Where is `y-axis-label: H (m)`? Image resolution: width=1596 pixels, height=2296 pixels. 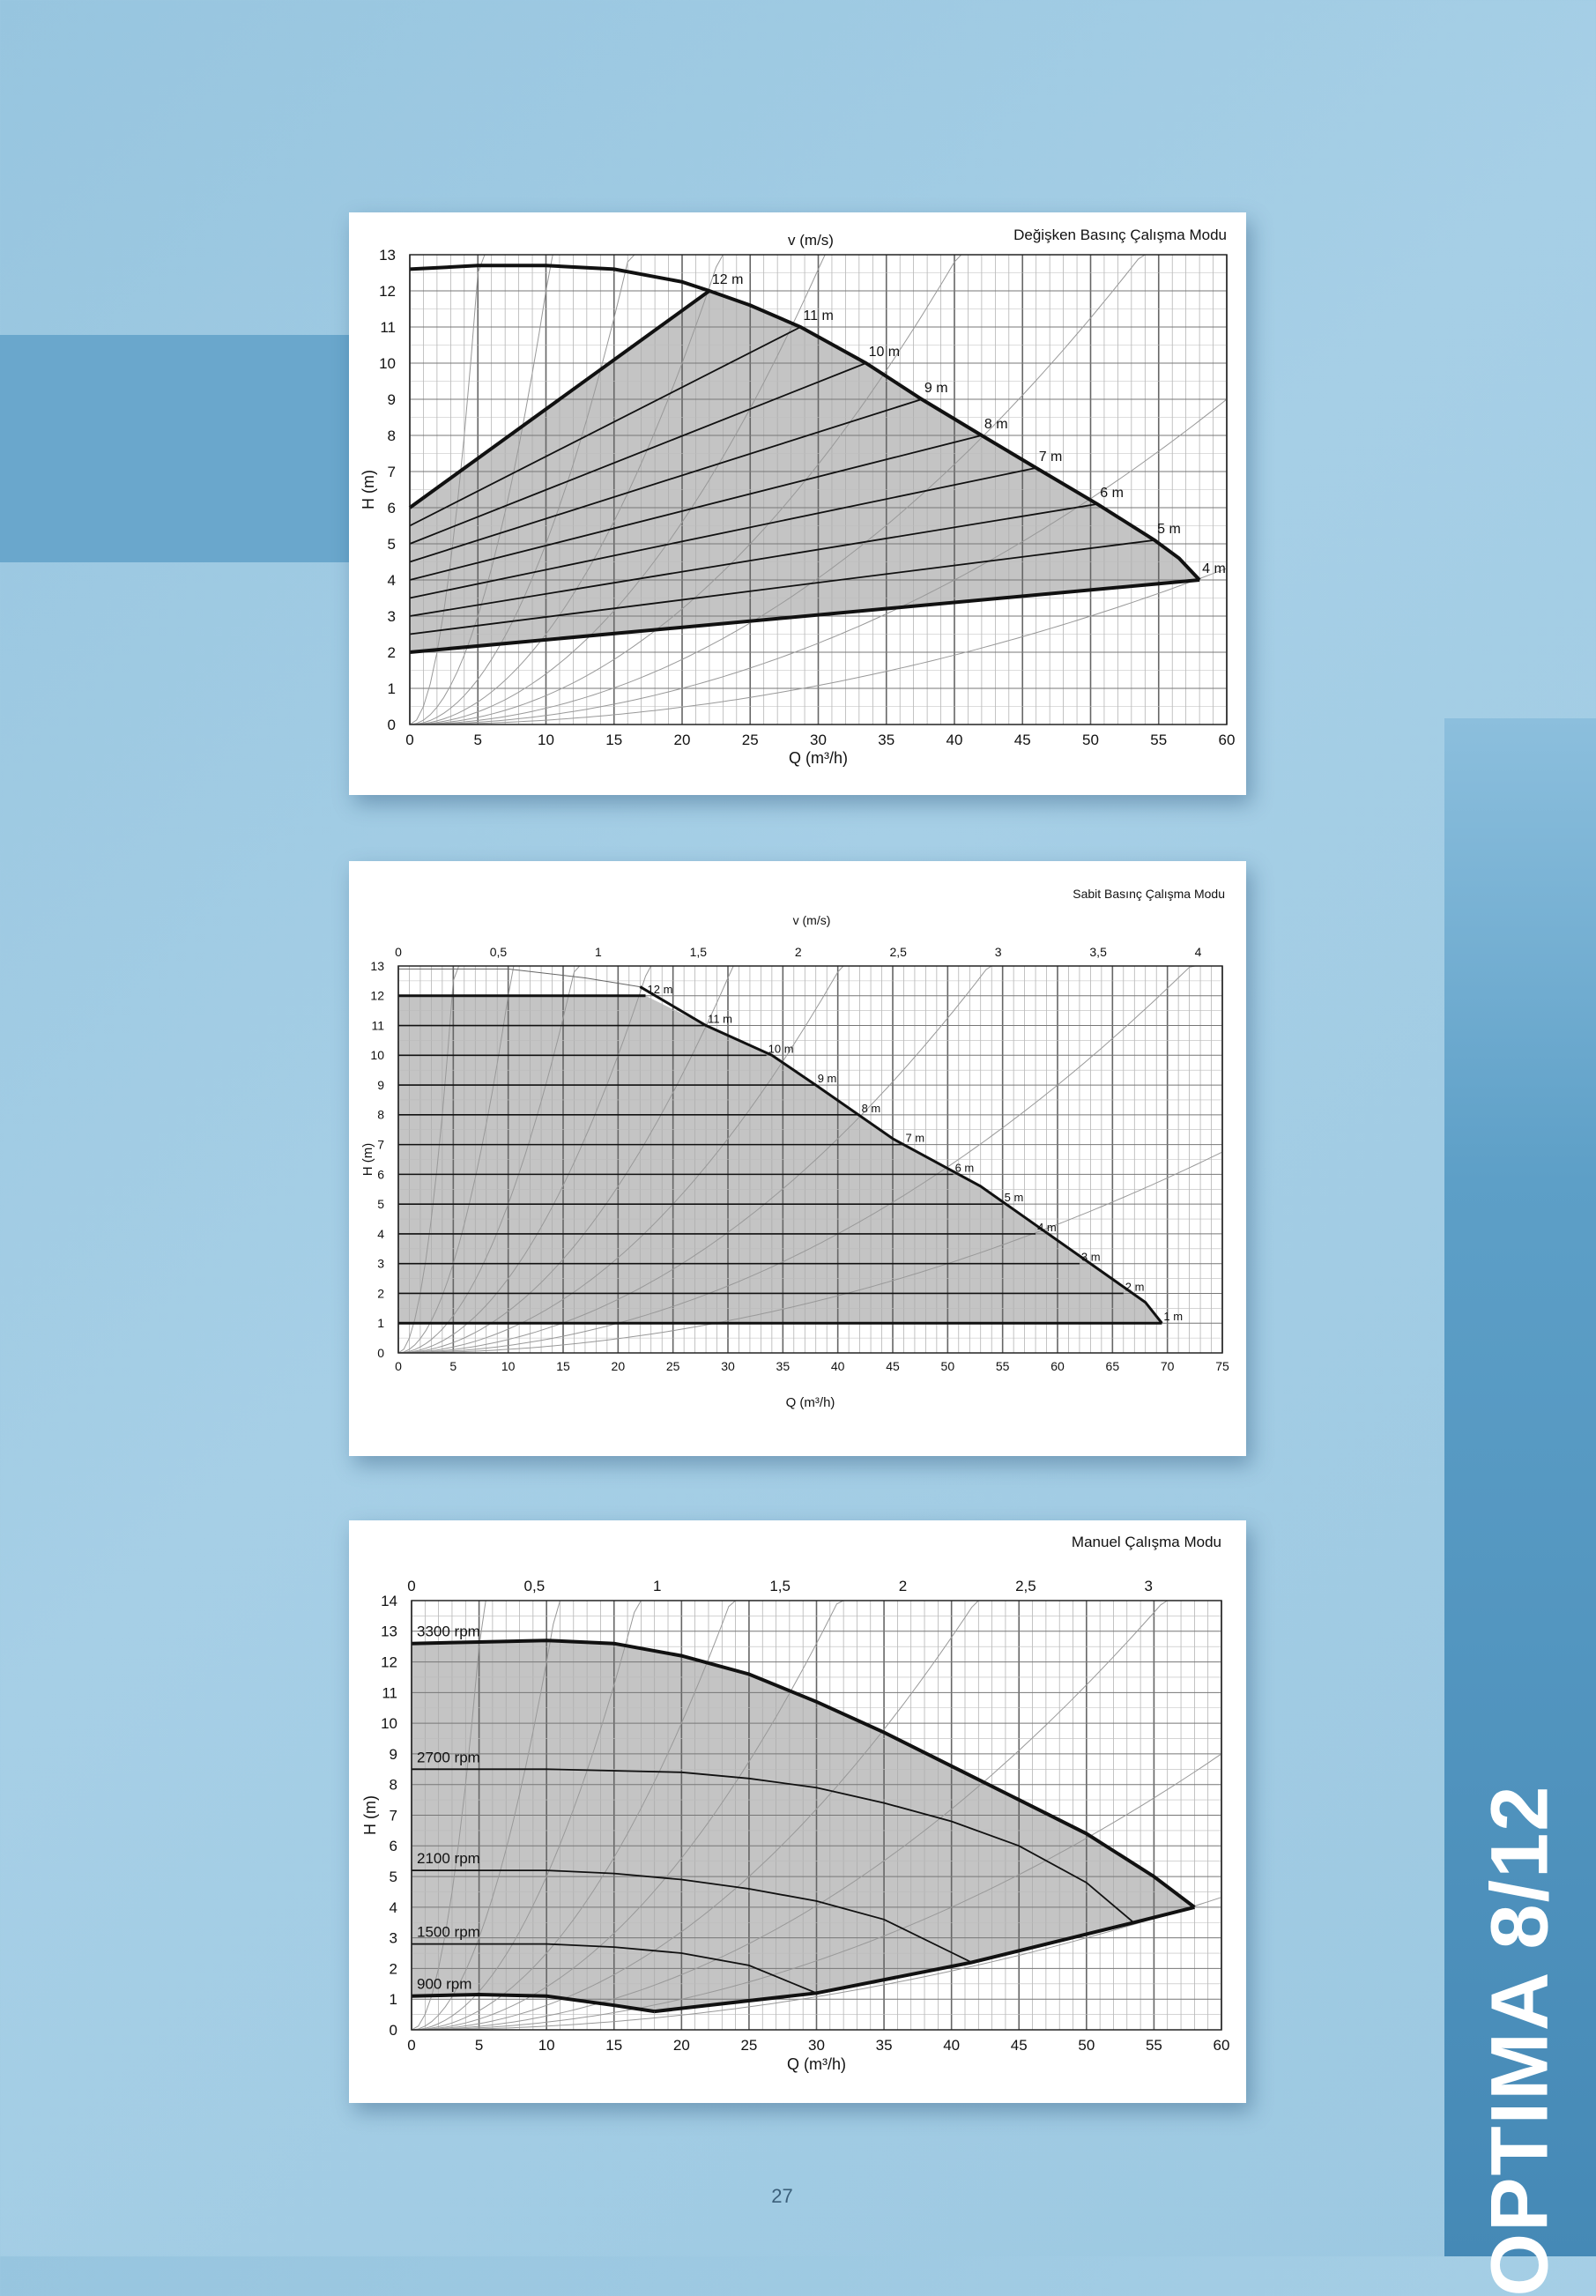 y-axis-label: H (m) is located at coordinates (370, 1815).